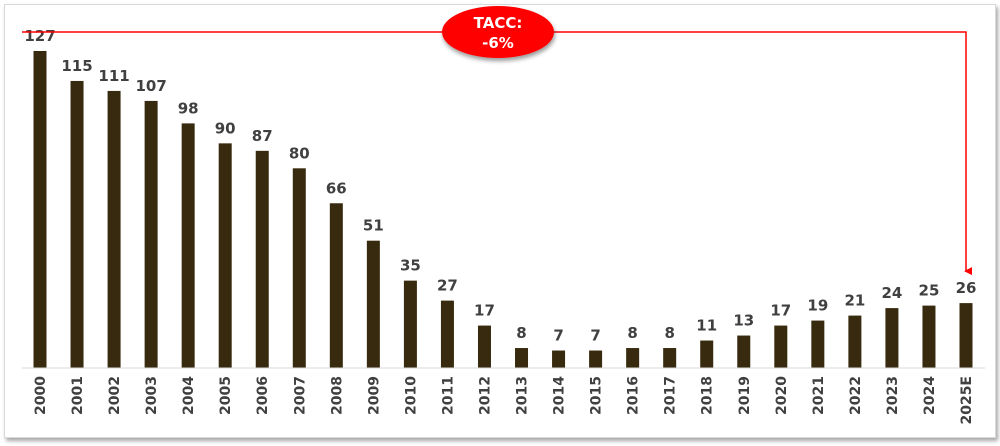  Describe the element at coordinates (300, 395) in the screenshot. I see `x-tick-label-2007: 2007` at that location.